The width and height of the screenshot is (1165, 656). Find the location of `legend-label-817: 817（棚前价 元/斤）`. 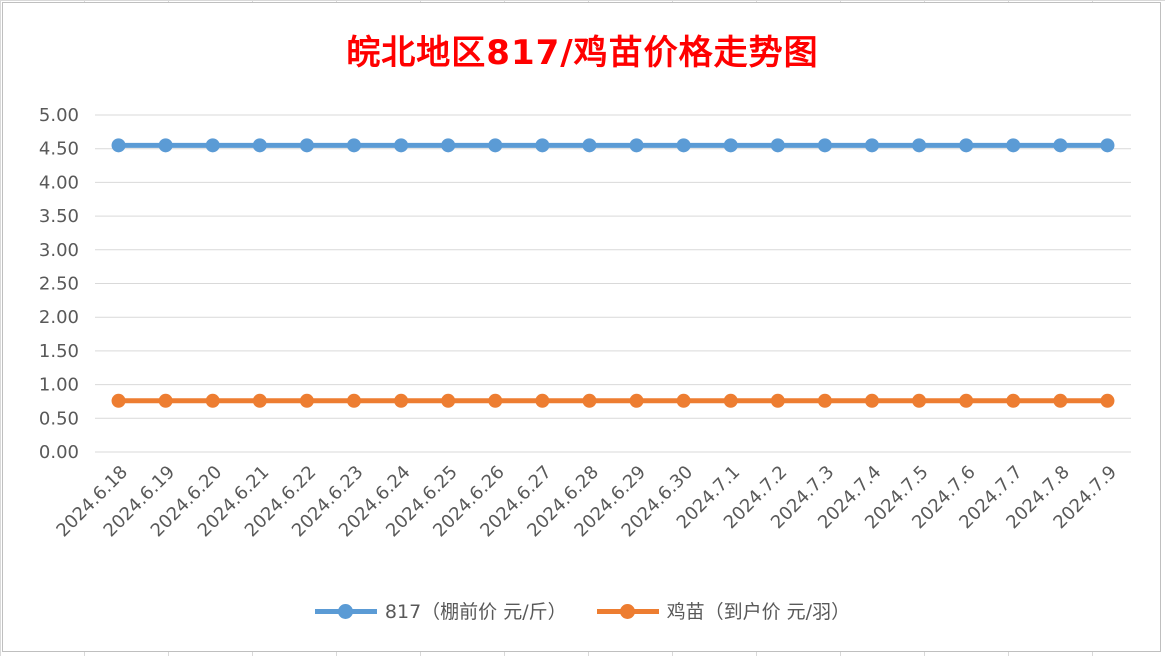

legend-label-817: 817（棚前价 元/斤） is located at coordinates (475, 612).